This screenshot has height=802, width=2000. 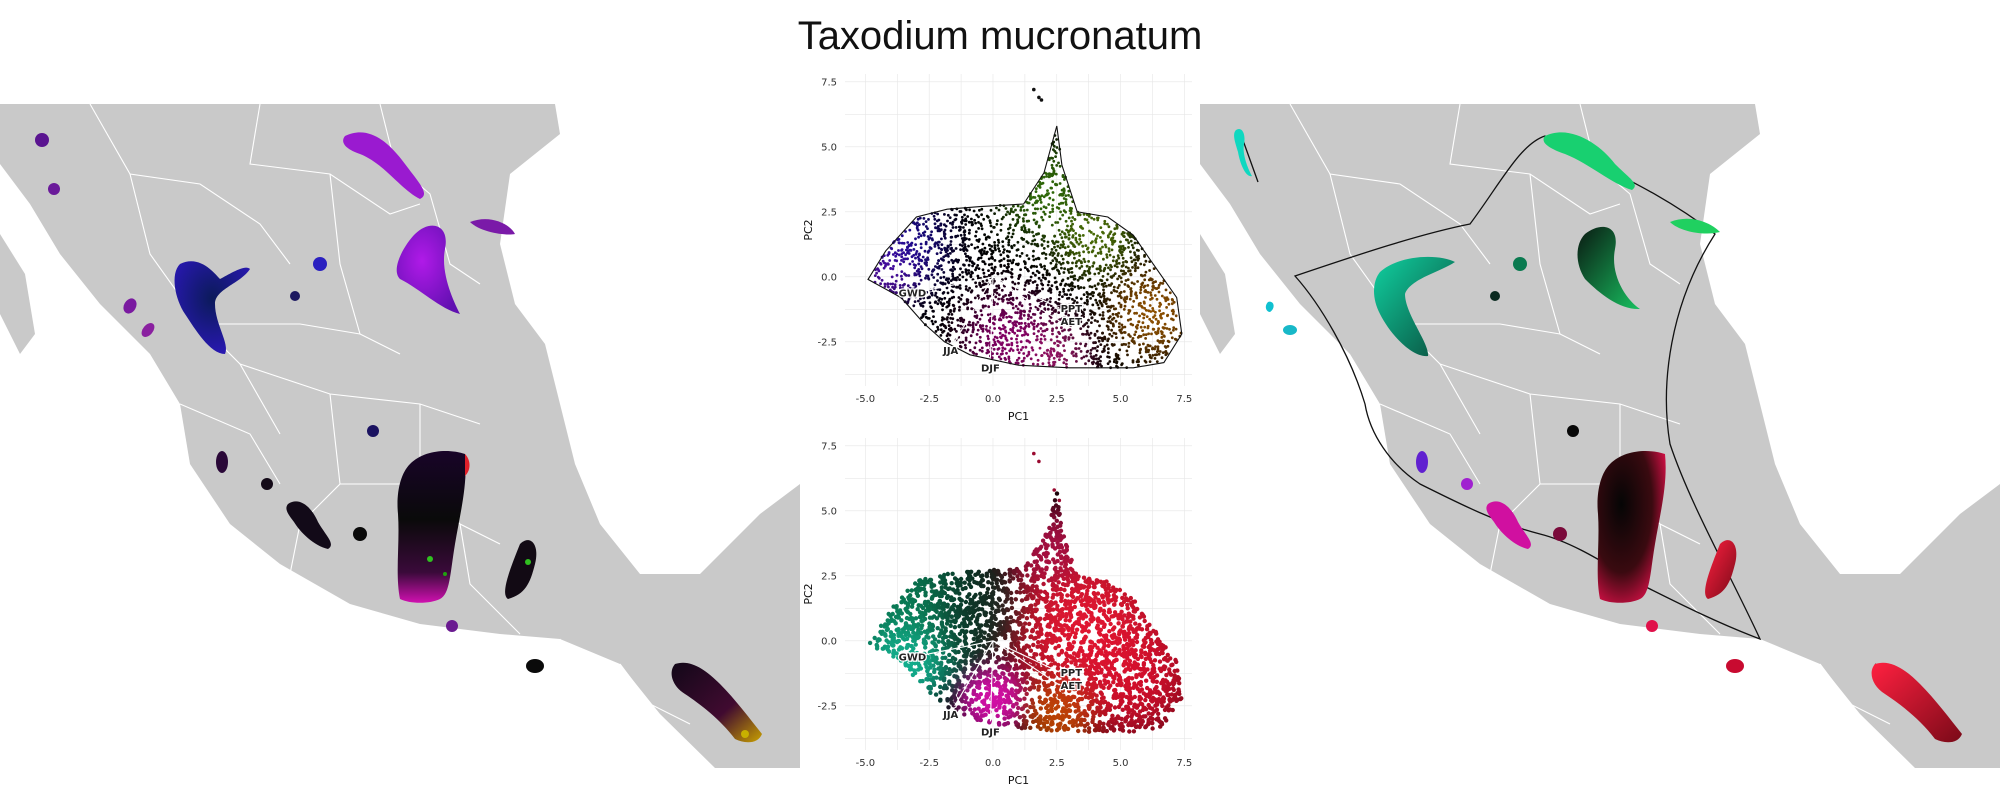 What do you see at coordinates (993, 763) in the screenshot?
I see `x-tick-label: 0.0` at bounding box center [993, 763].